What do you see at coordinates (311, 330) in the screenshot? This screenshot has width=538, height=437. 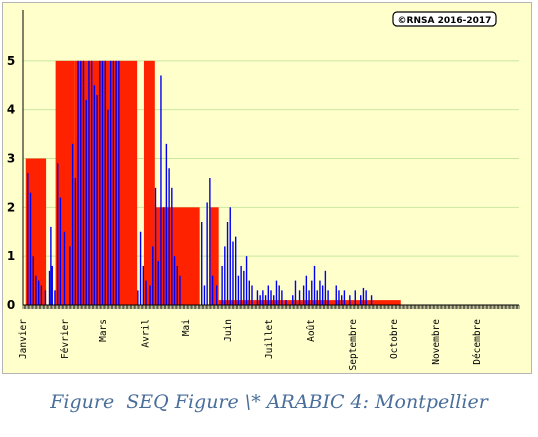 I see `x-tick-label: Août` at bounding box center [311, 330].